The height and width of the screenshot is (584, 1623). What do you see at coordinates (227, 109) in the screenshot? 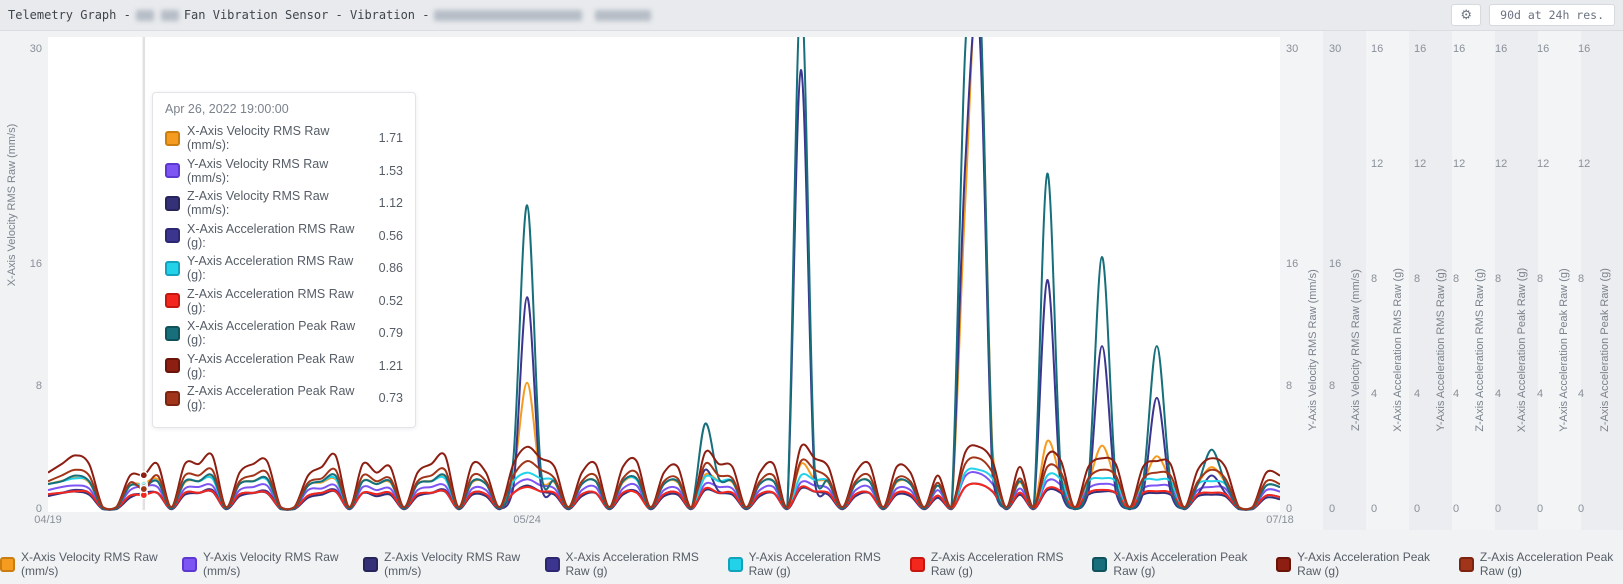
I see `tooltip-timestamp: Apr 26, 2022 19:00:00` at bounding box center [227, 109].